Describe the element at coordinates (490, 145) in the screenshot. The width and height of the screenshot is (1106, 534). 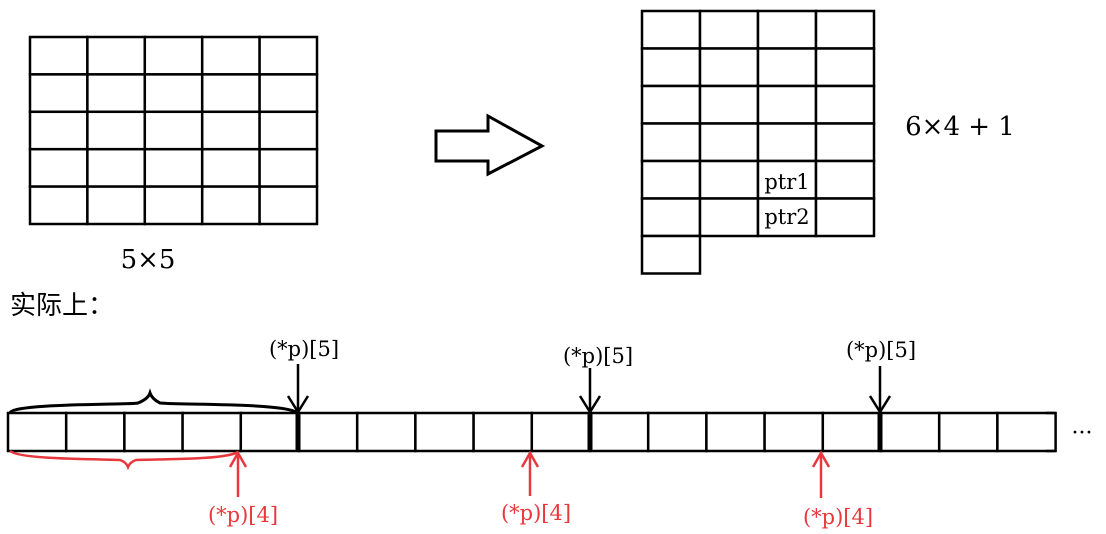
I see `transform-arrow` at that location.